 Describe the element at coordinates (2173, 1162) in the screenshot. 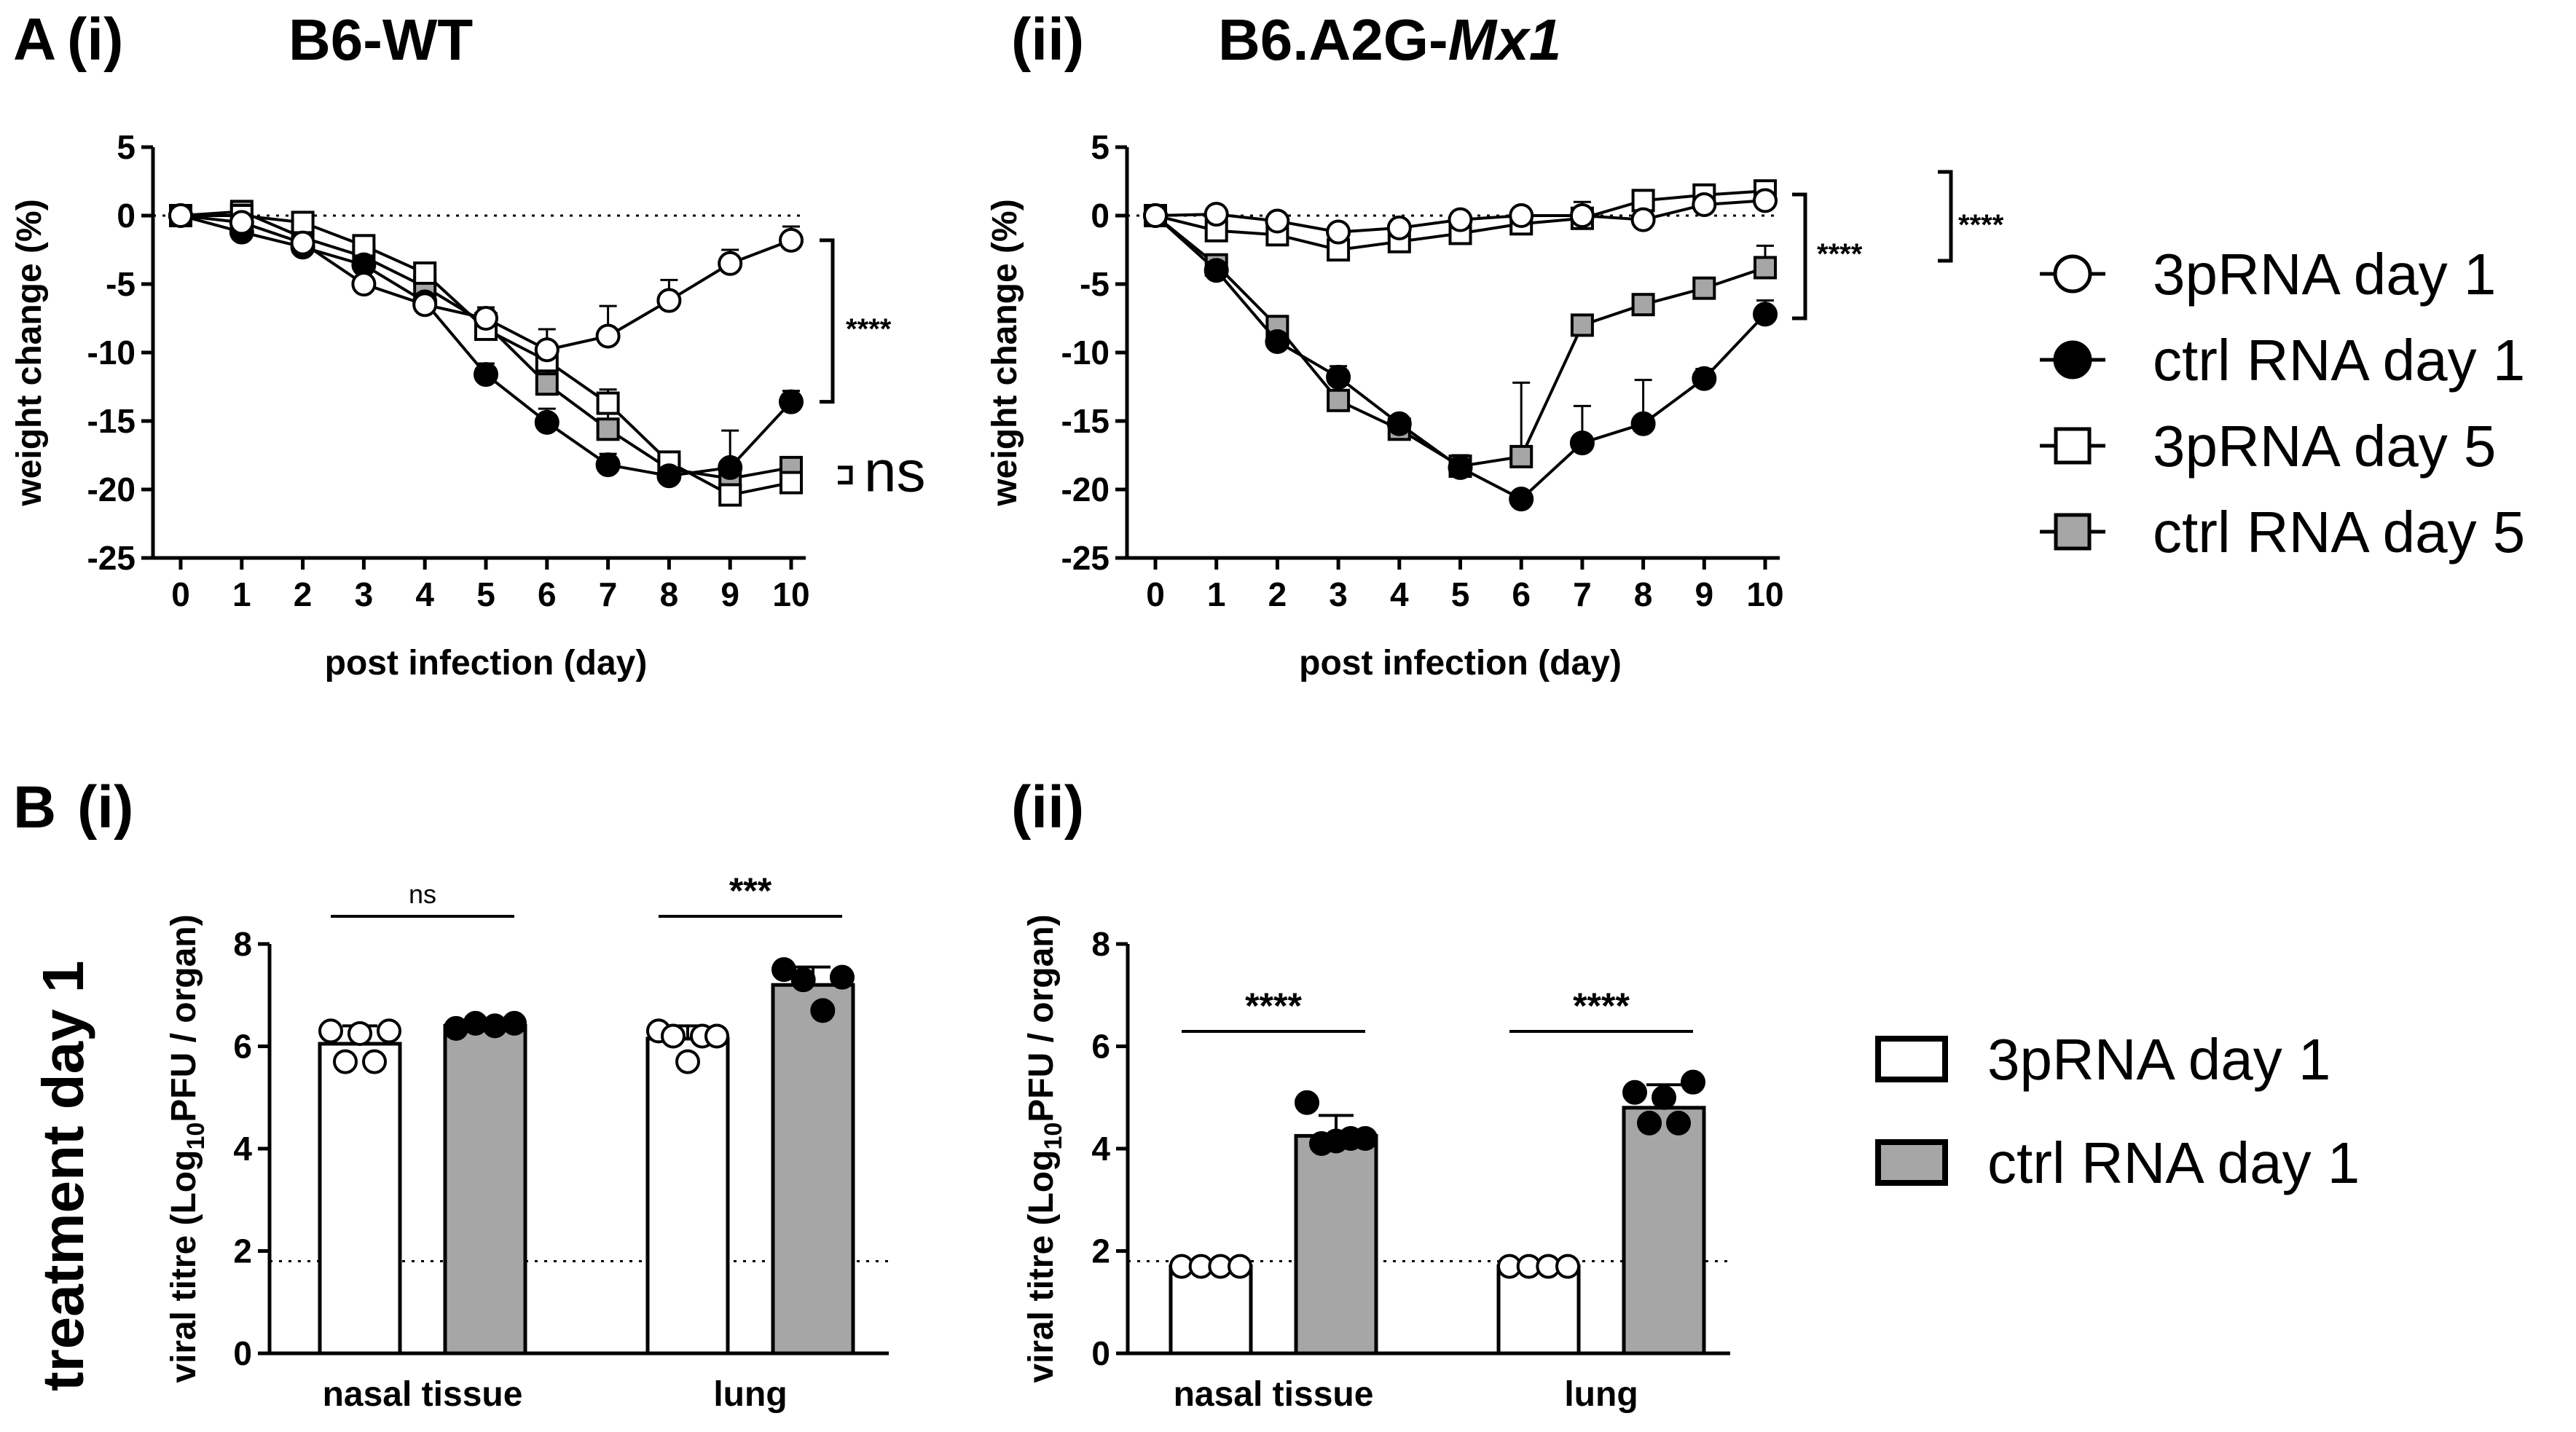

I see `legend-label: ctrl RNA day 1` at that location.